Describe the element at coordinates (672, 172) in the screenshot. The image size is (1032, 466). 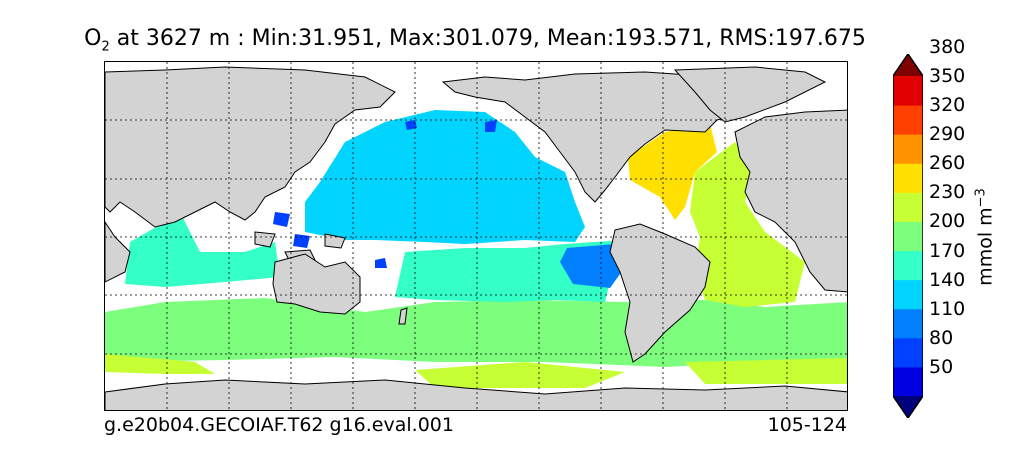
I see `field-north-atlantic` at that location.